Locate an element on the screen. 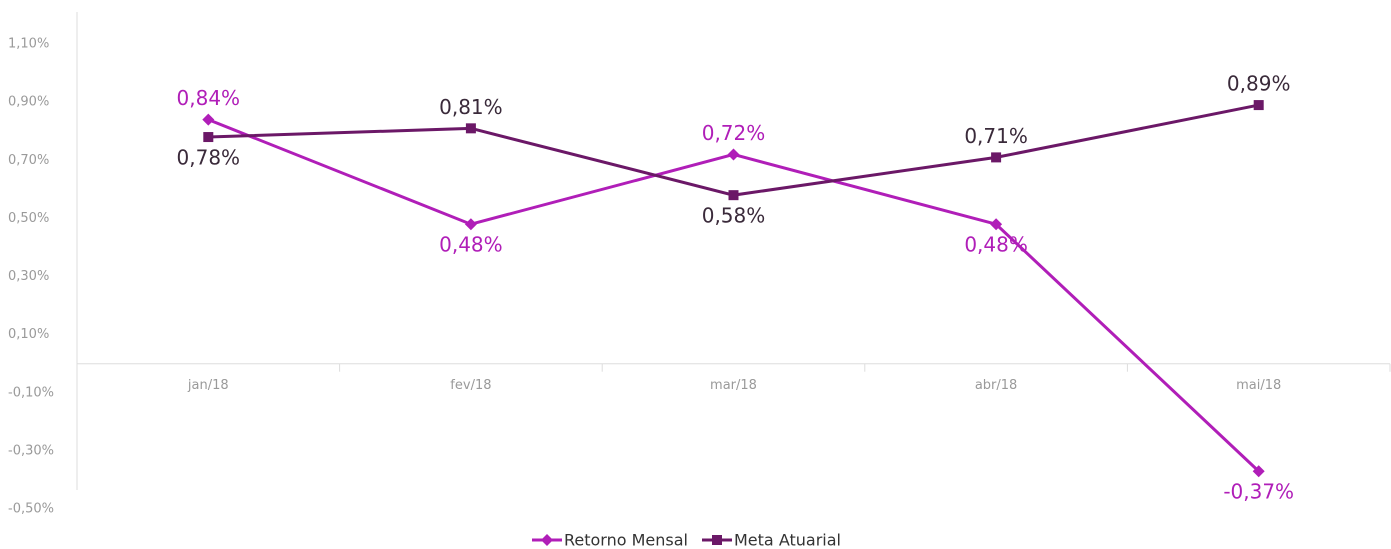 The width and height of the screenshot is (1391, 549). x-tick-label: mai/18 is located at coordinates (1258, 385).